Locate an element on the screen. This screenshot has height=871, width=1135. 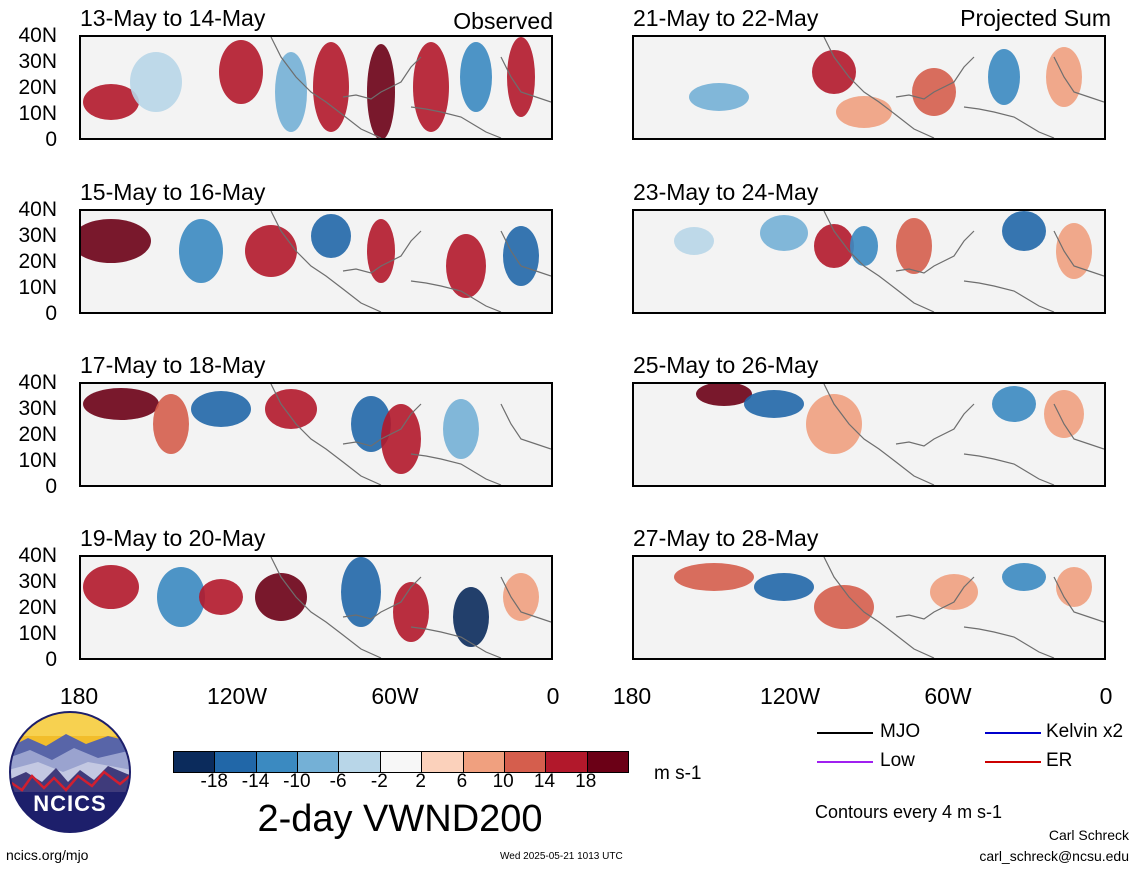
panel-title-4: 23-May to 24-May is located at coordinates (726, 192).